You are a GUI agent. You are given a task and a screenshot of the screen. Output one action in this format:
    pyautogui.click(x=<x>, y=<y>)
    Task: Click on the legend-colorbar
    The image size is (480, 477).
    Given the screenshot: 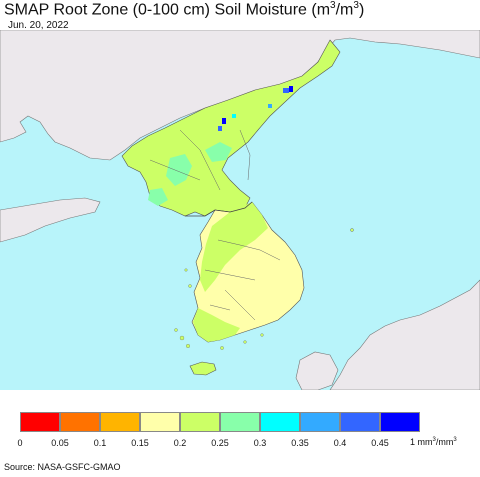 What is the action you would take?
    pyautogui.click(x=220, y=422)
    